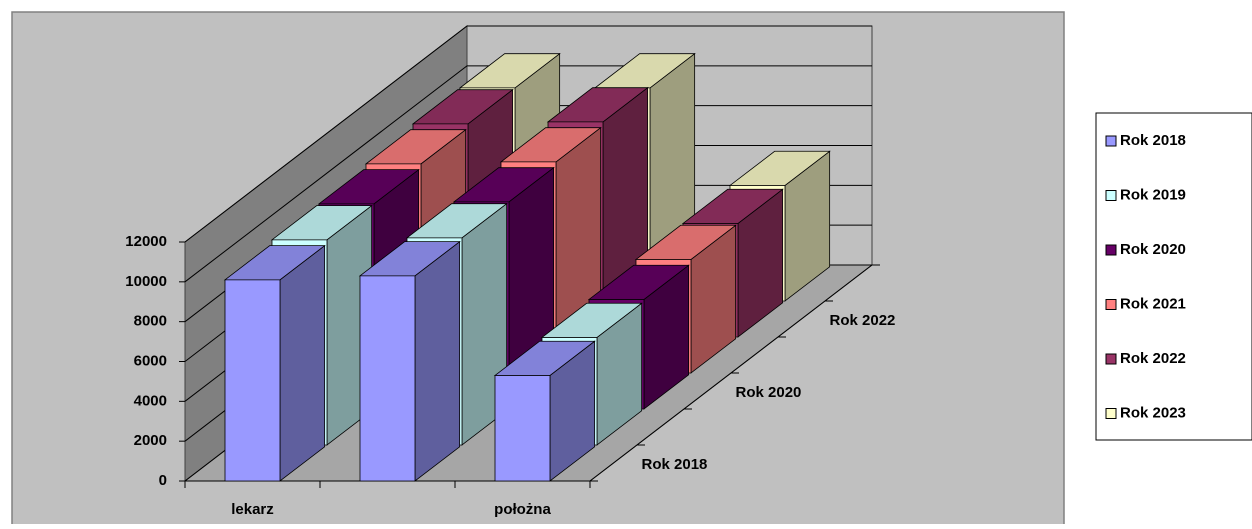  What do you see at coordinates (1153, 249) in the screenshot?
I see `legend-label: Rok 2020` at bounding box center [1153, 249].